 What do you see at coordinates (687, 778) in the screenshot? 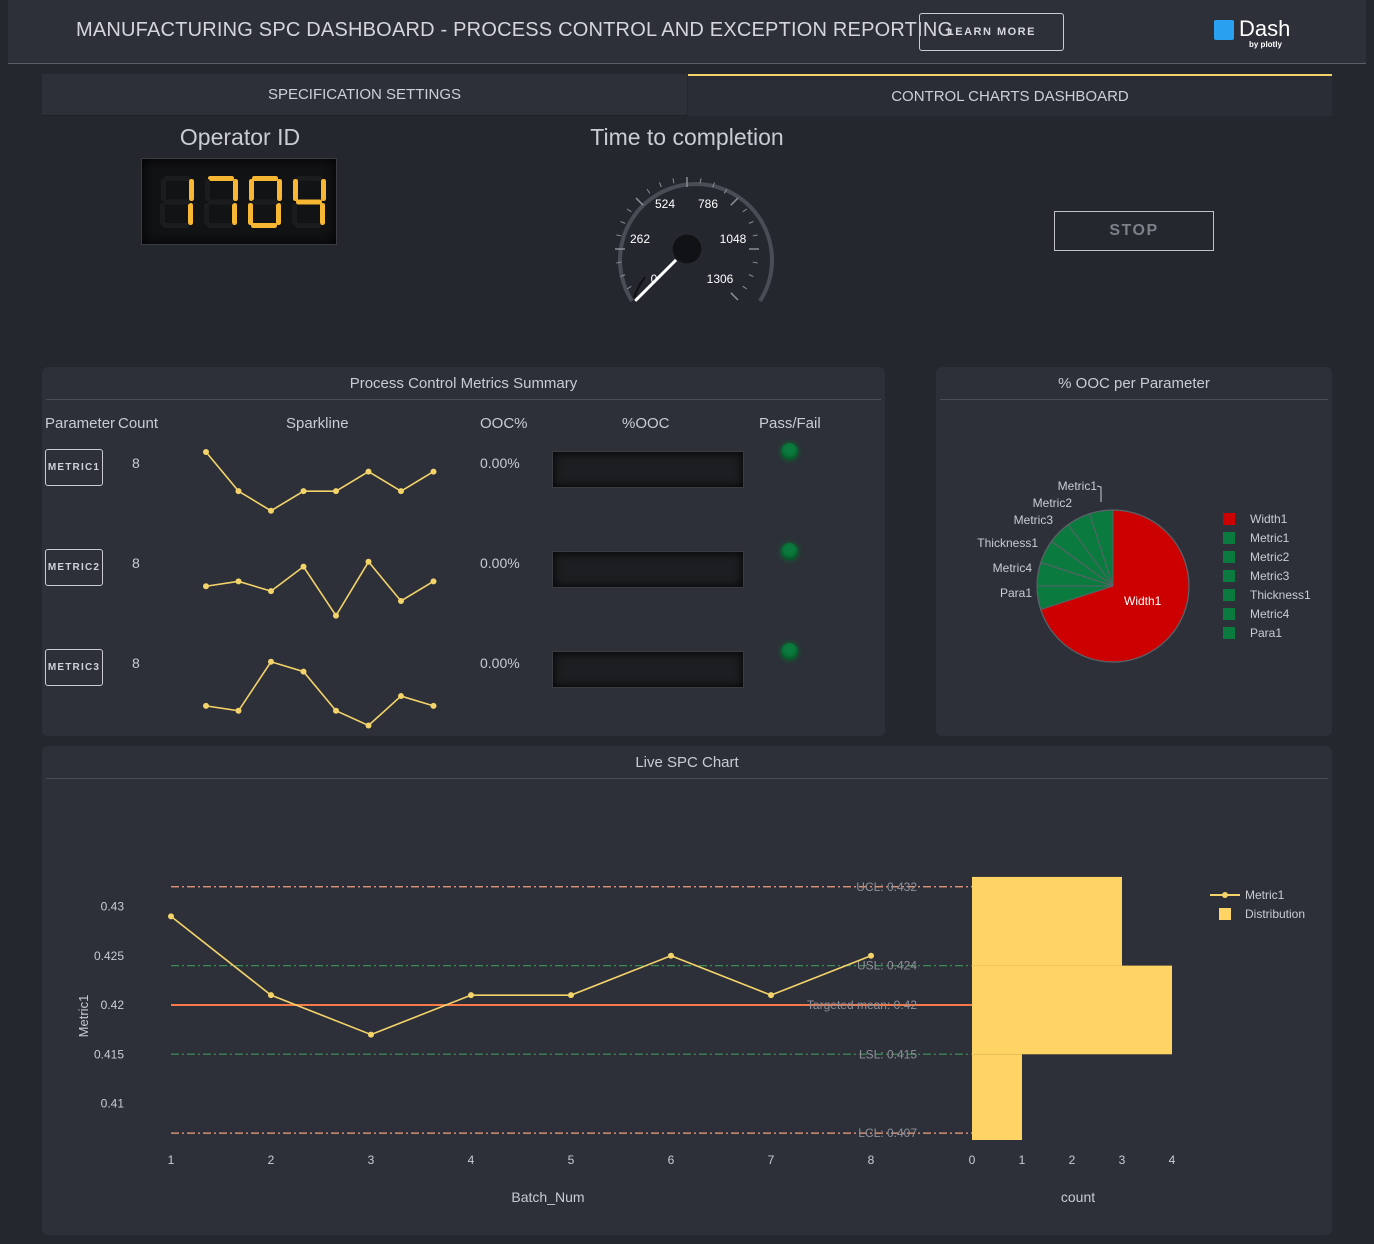
I see `divider` at bounding box center [687, 778].